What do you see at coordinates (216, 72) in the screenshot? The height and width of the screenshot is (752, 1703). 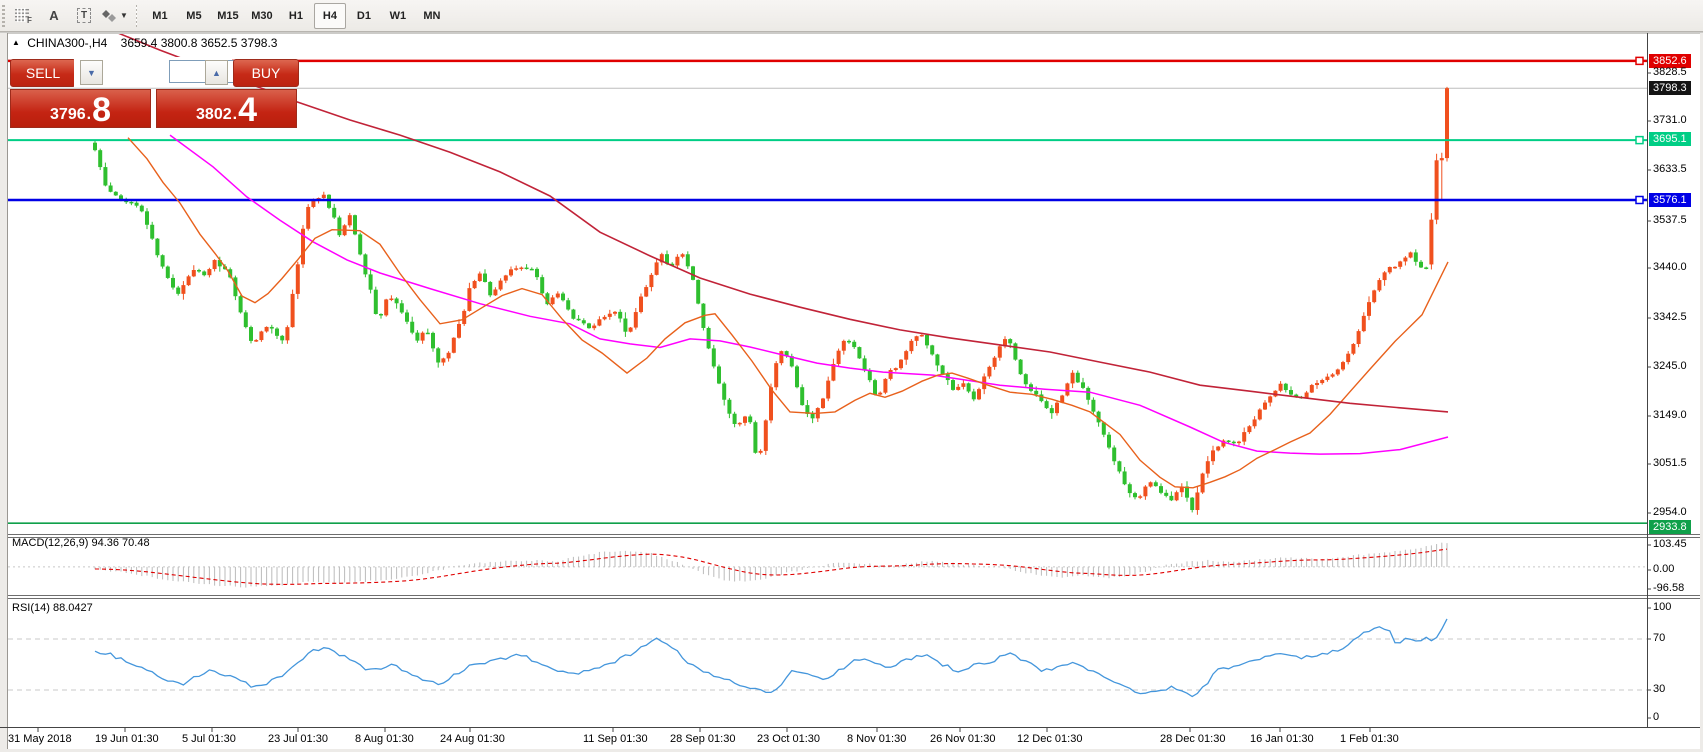 I see `volume-increase-button: ▲` at bounding box center [216, 72].